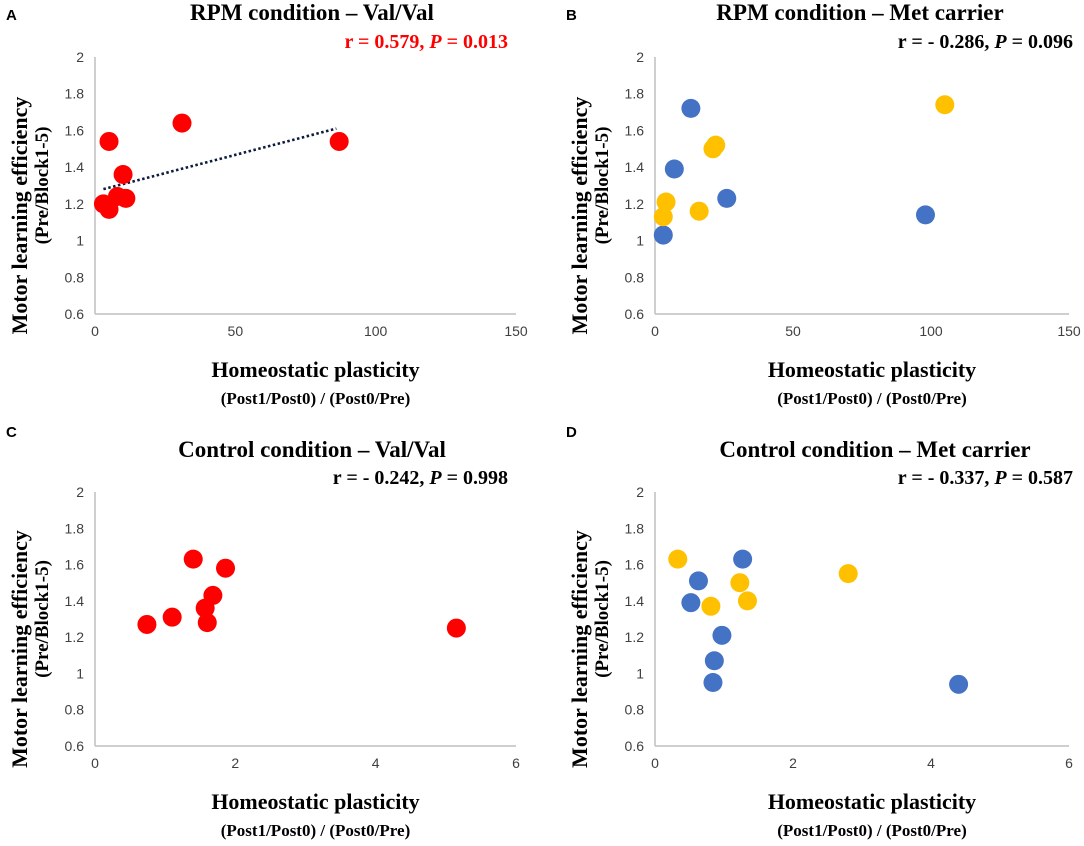  I want to click on stat-annotation: r = 0.579, P = 0.013, so click(426, 42).